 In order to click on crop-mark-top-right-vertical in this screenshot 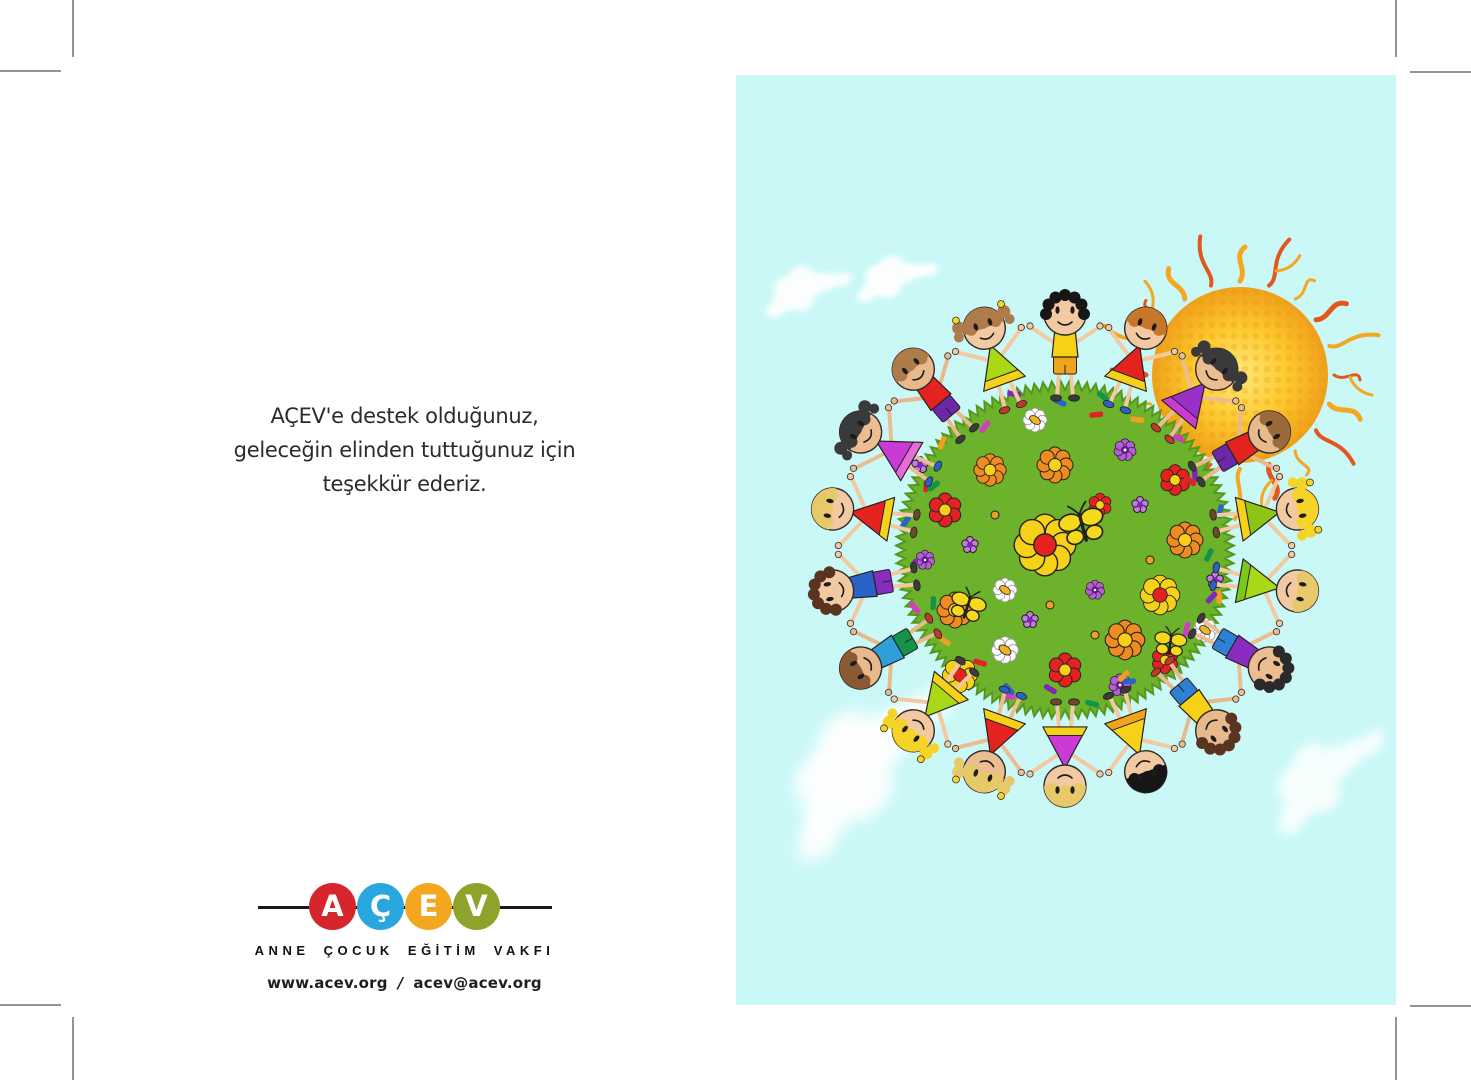, I will do `click(1396, 28)`.